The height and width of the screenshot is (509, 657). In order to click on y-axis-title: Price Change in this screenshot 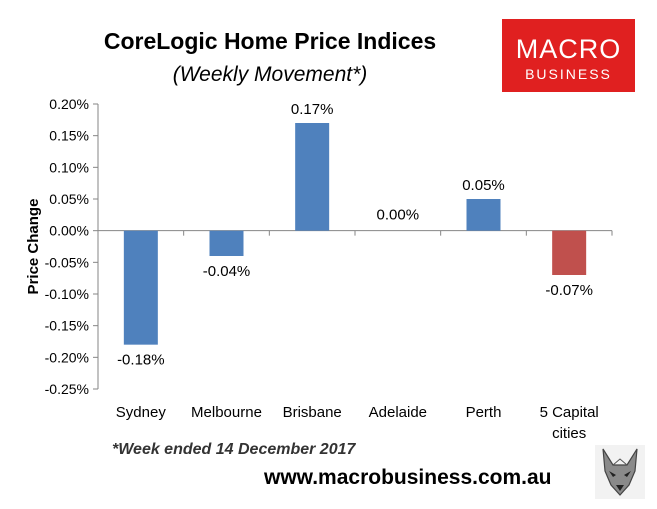, I will do `click(33, 247)`.